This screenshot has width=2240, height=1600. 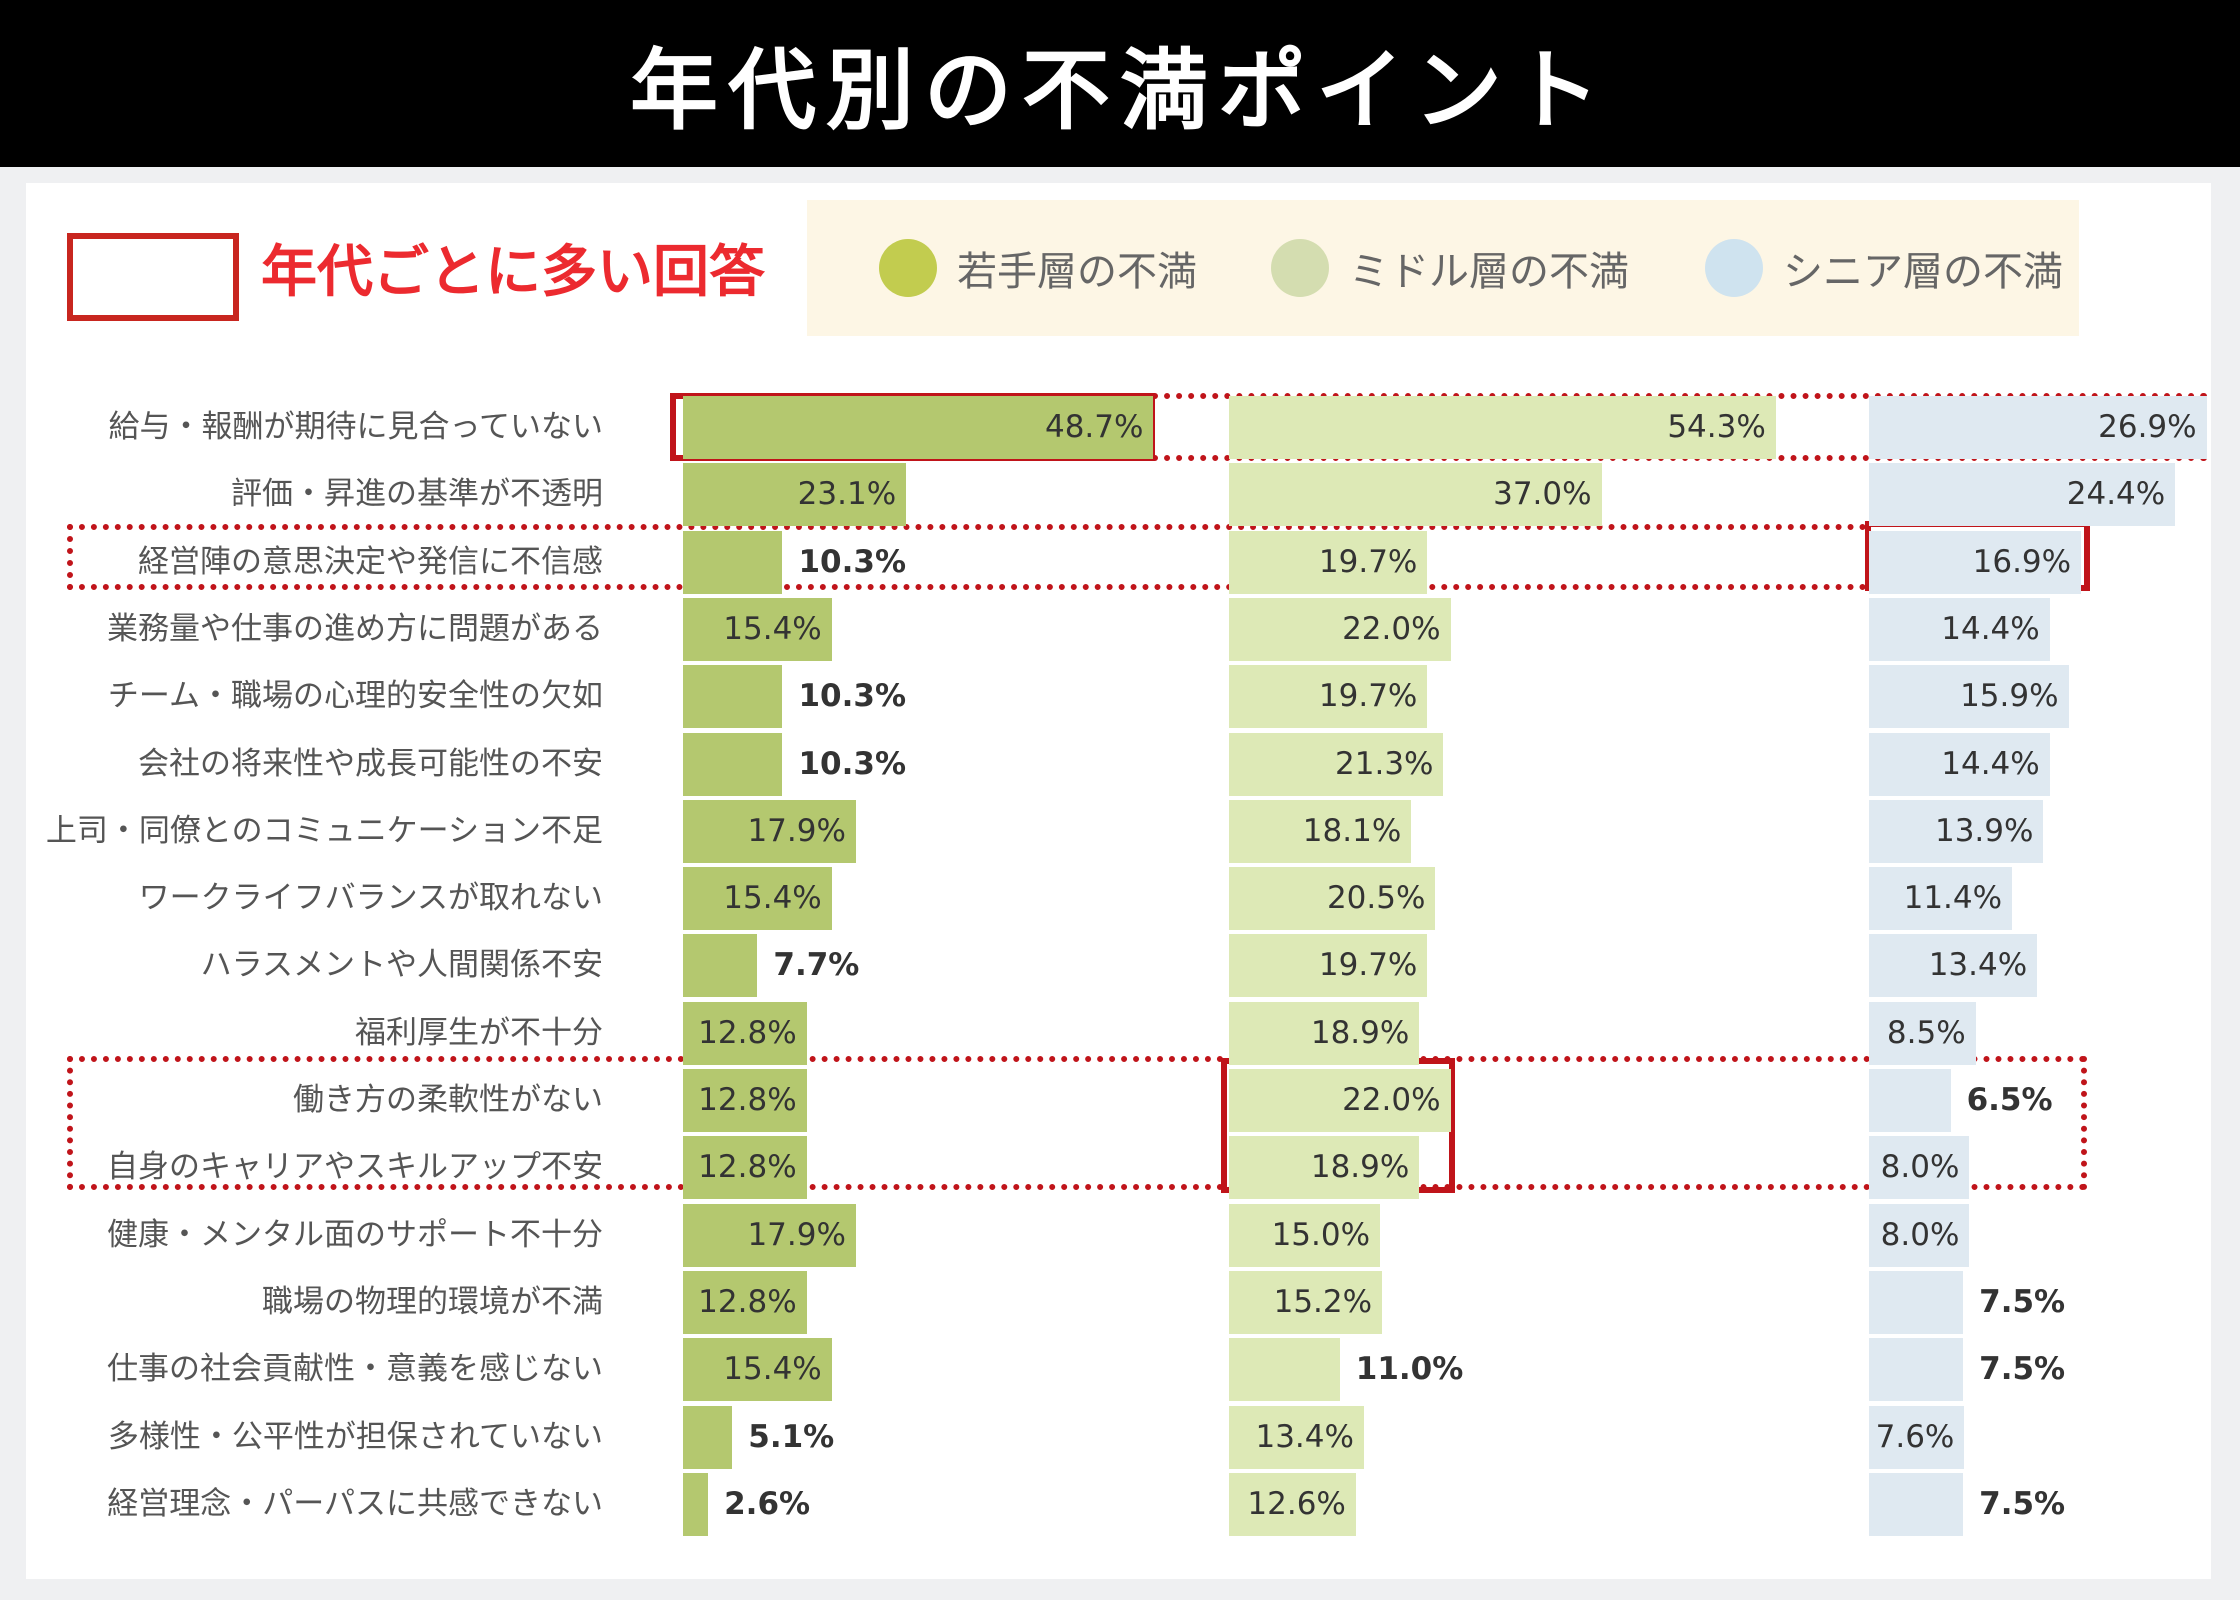 What do you see at coordinates (1384, 764) in the screenshot?
I see `data-label-middle: 21.3%` at bounding box center [1384, 764].